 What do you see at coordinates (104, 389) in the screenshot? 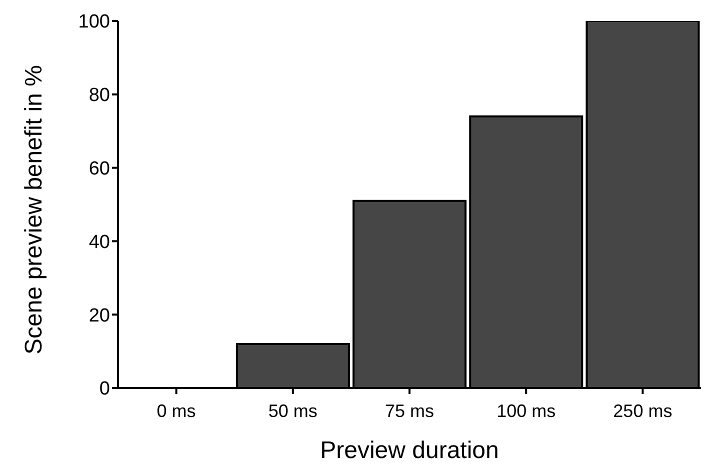
I see `y-tick-label: 0` at bounding box center [104, 389].